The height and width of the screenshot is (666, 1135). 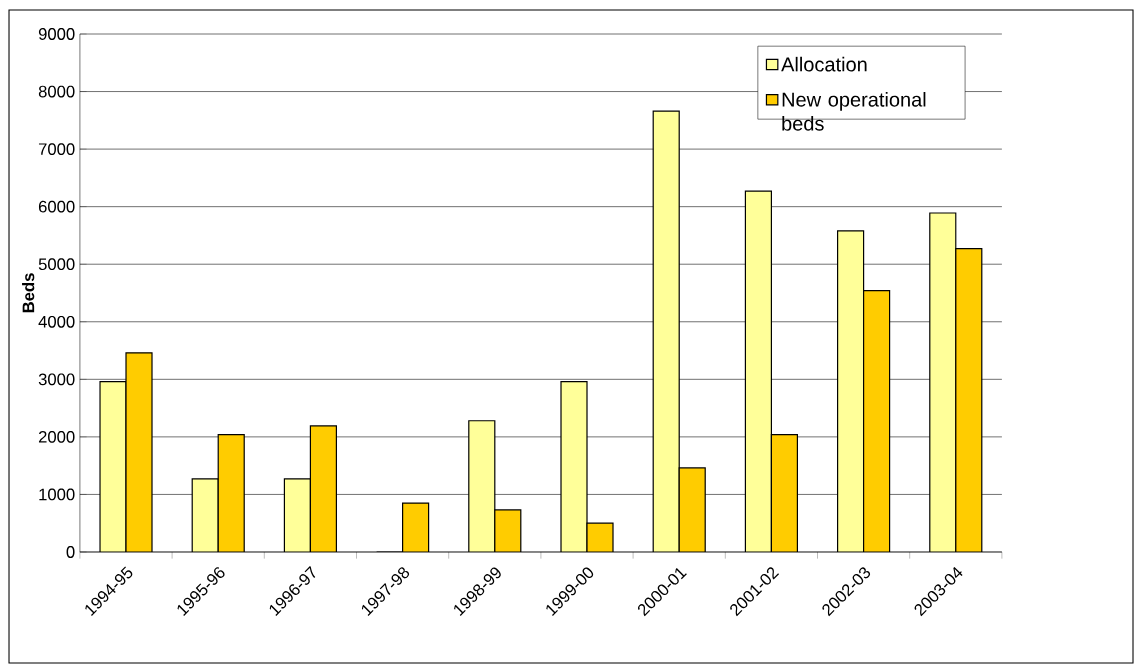 What do you see at coordinates (28, 293) in the screenshot?
I see `y-axis-title: Beds` at bounding box center [28, 293].